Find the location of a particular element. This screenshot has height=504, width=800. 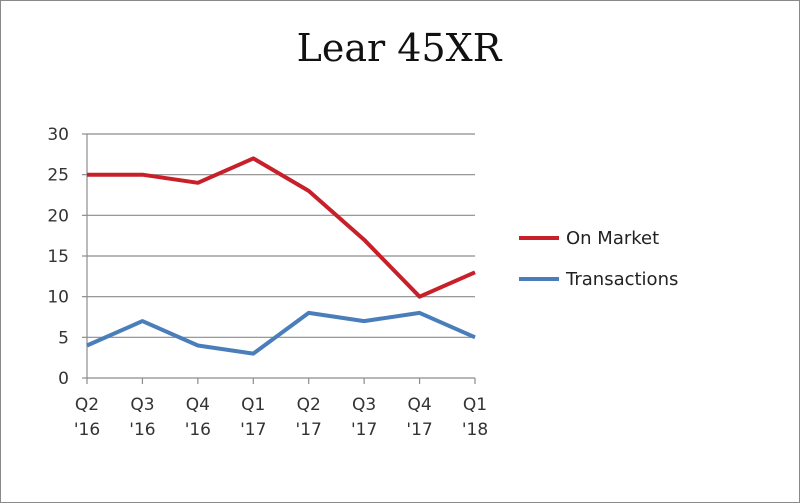

series-line-on-market is located at coordinates (281, 227).